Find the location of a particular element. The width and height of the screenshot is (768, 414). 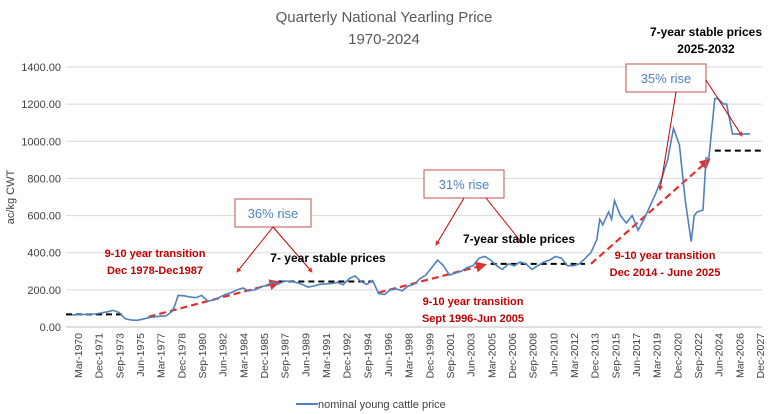

x-tick-label: Sep-1973 is located at coordinates (120, 356).